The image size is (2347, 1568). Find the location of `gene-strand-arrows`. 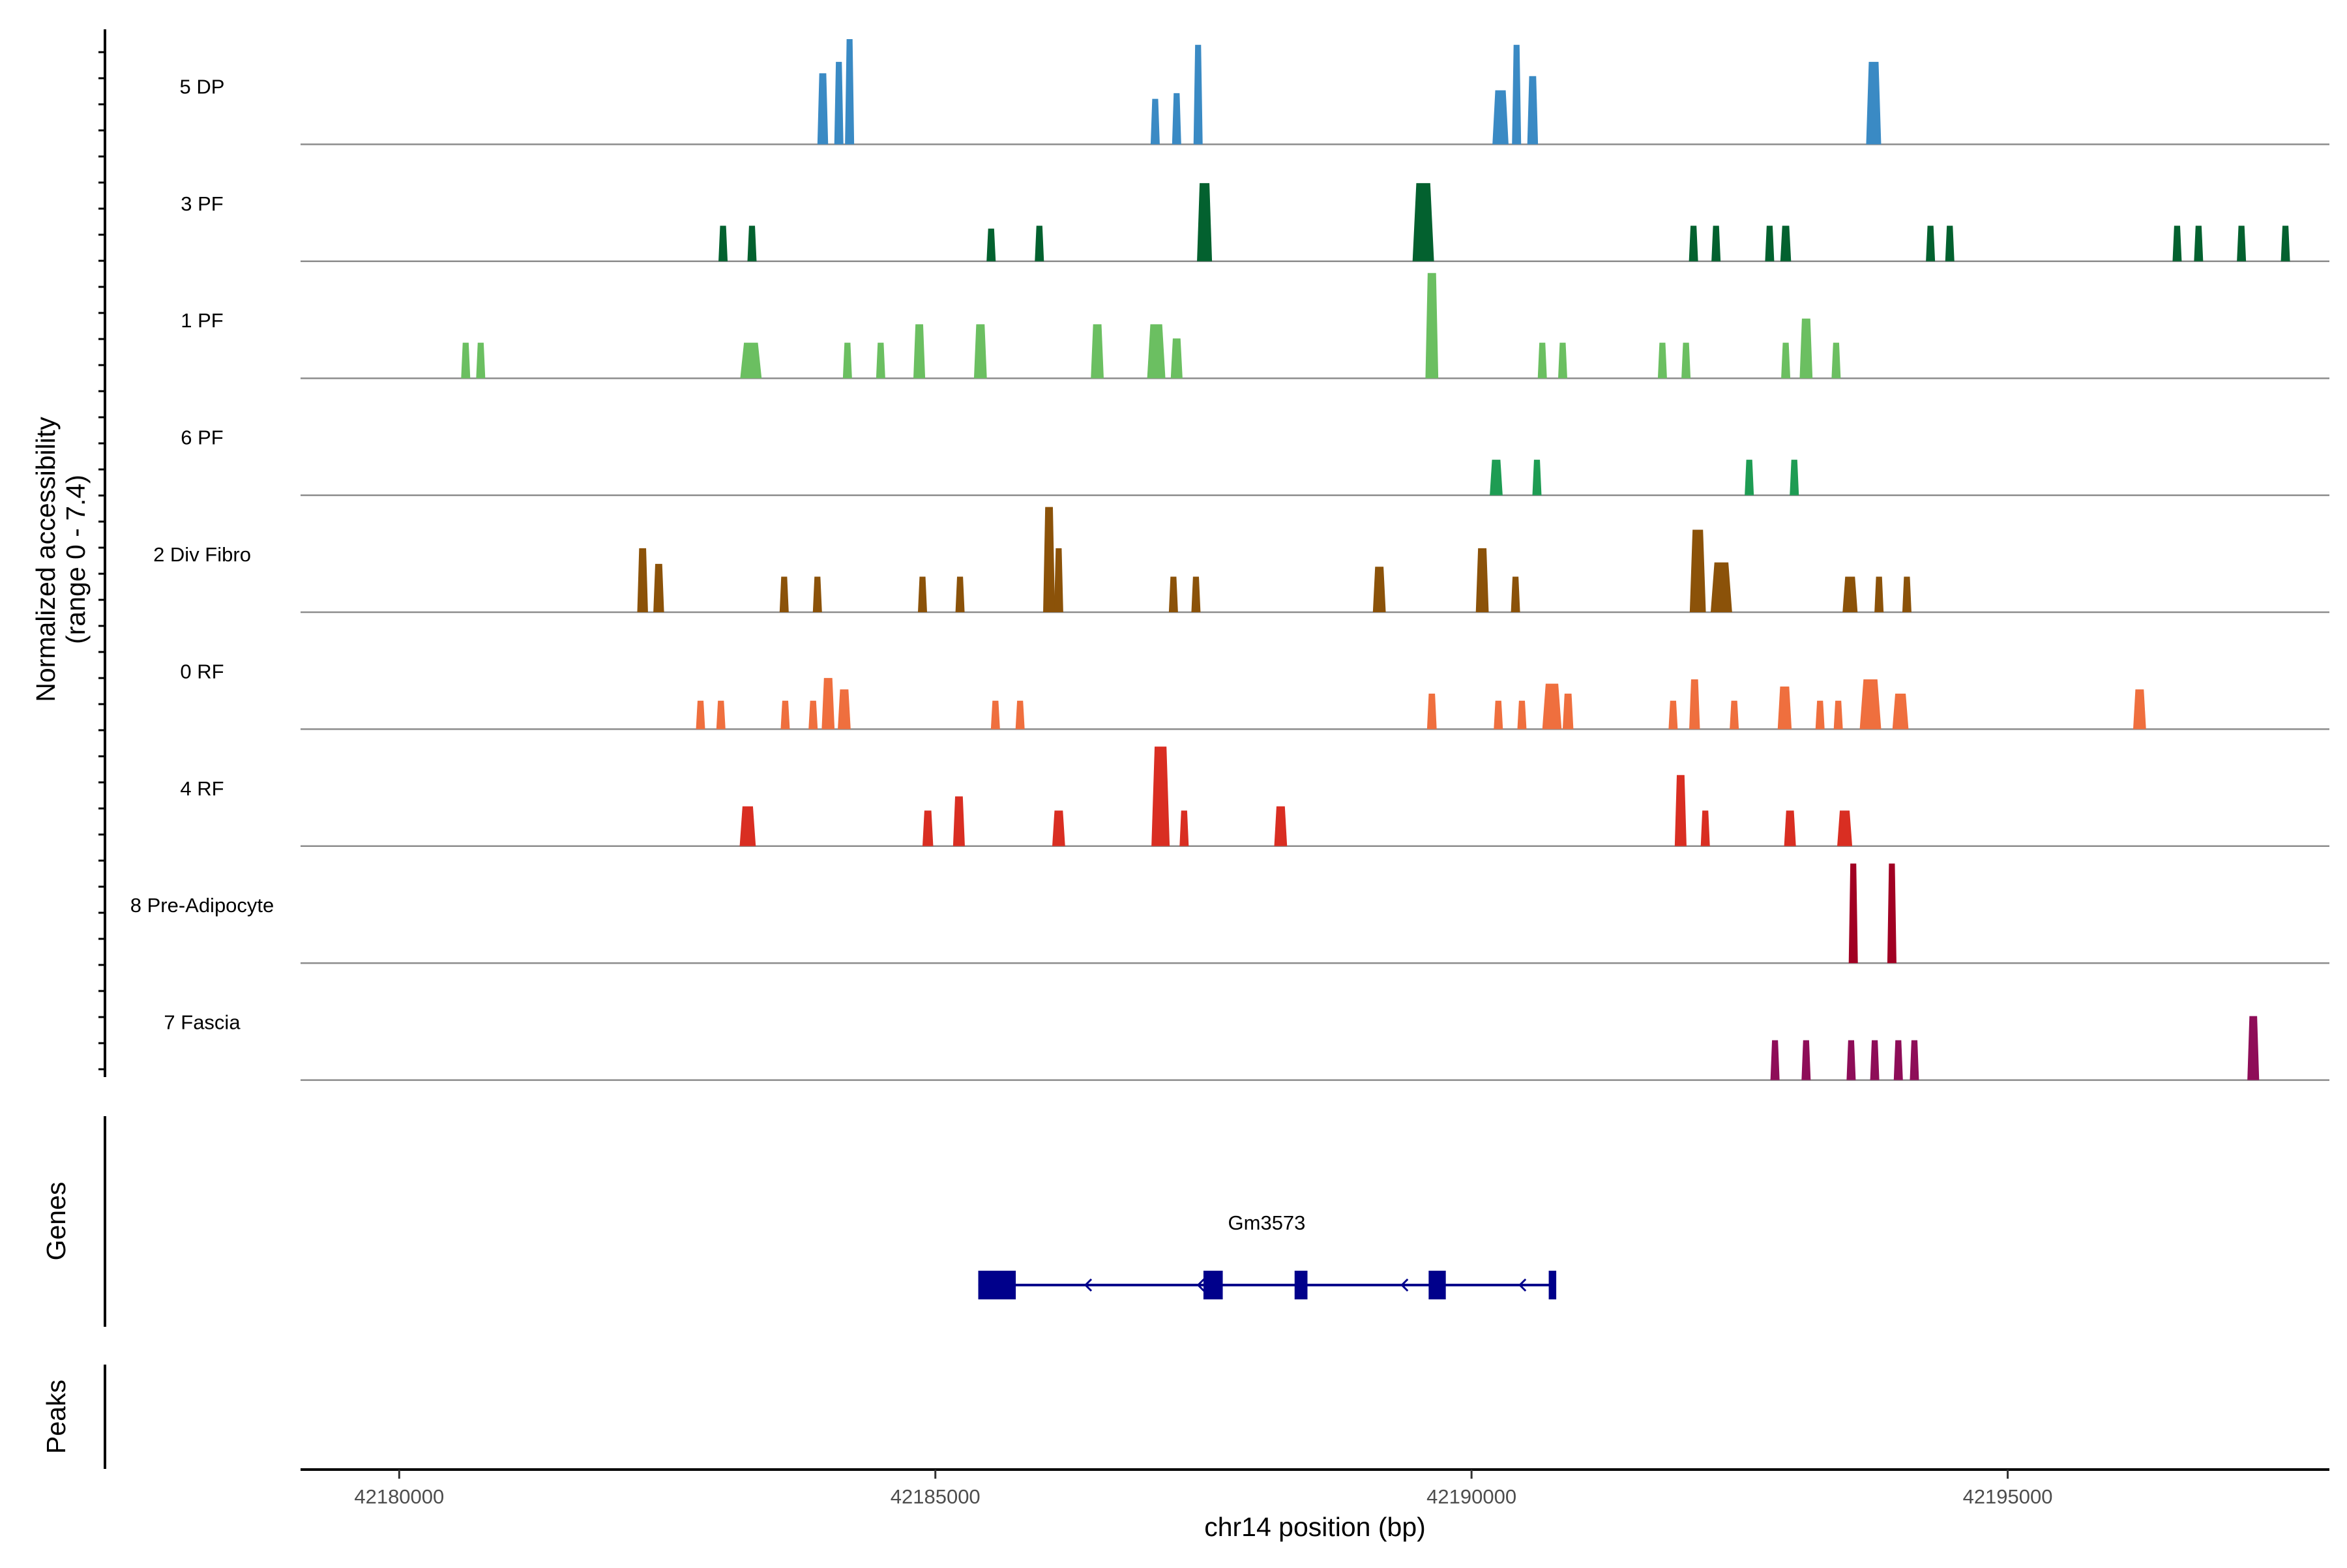

gene-strand-arrows is located at coordinates (1305, 1285).